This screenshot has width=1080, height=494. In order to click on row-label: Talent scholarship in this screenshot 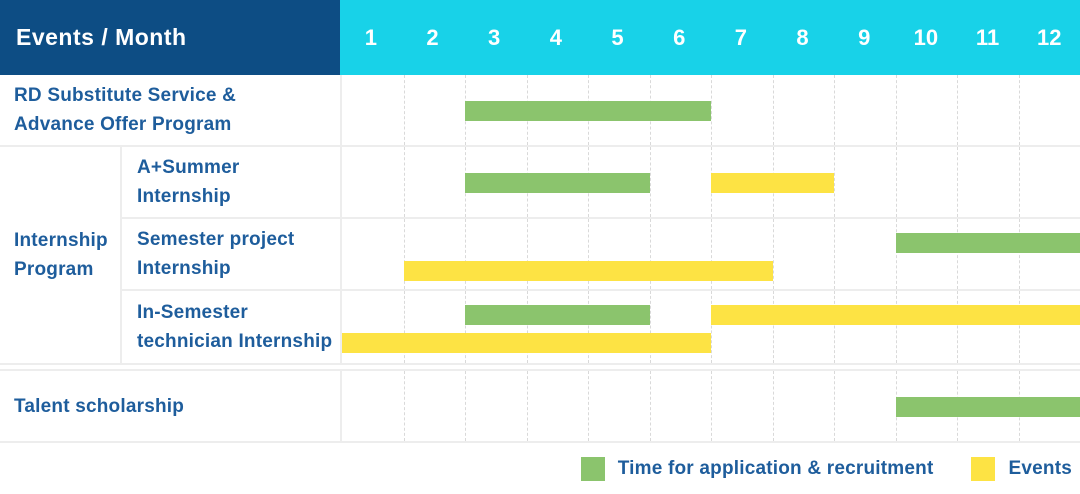, I will do `click(170, 406)`.